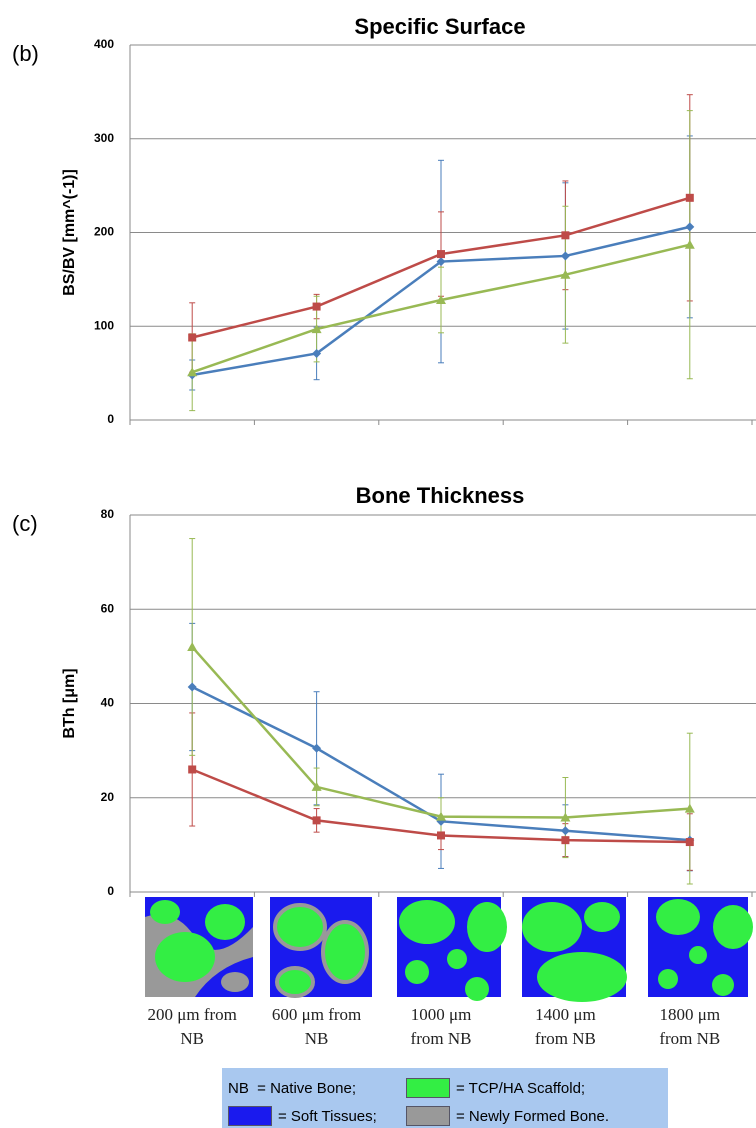 The height and width of the screenshot is (1128, 756). I want to click on chart-title: Specific Surface, so click(439, 26).